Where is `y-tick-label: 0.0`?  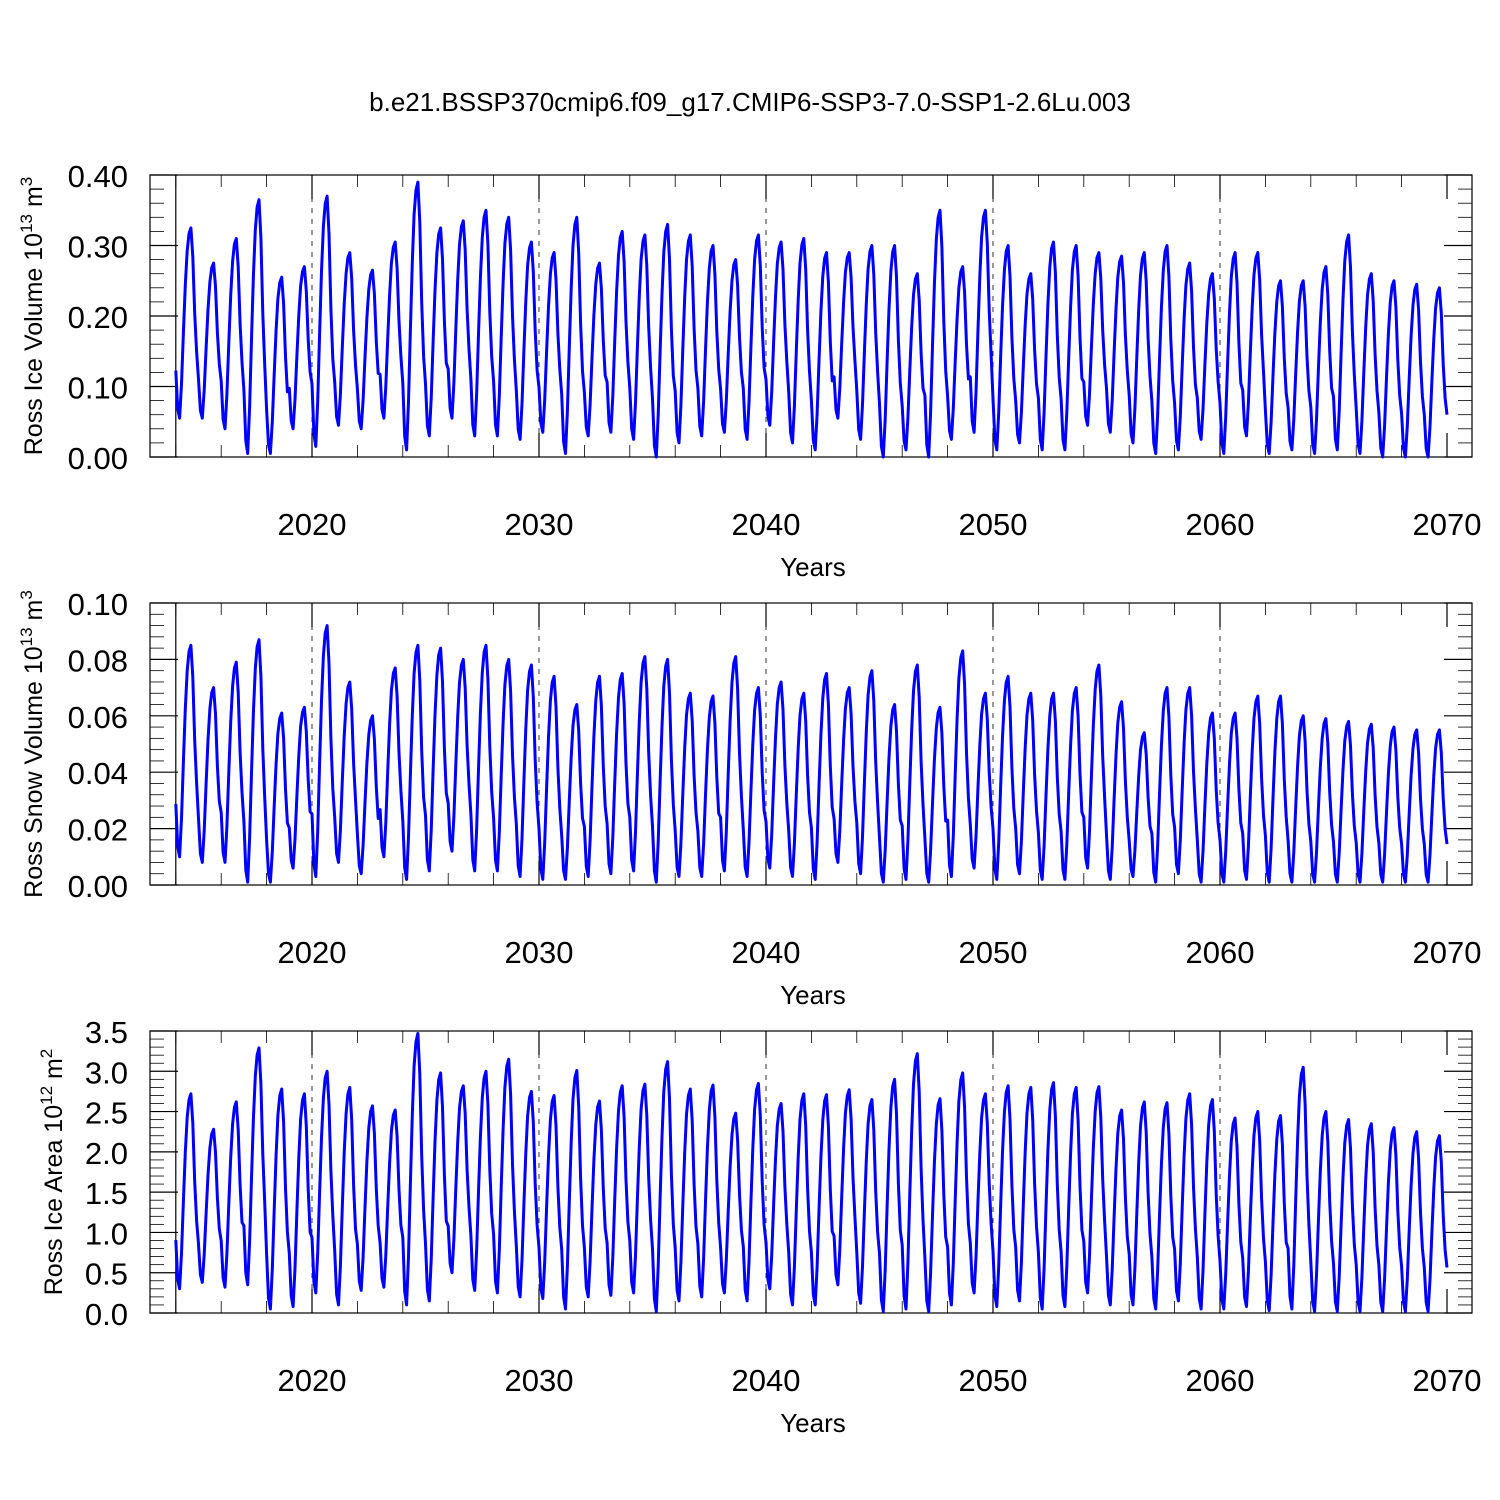
y-tick-label: 0.0 is located at coordinates (106, 1314).